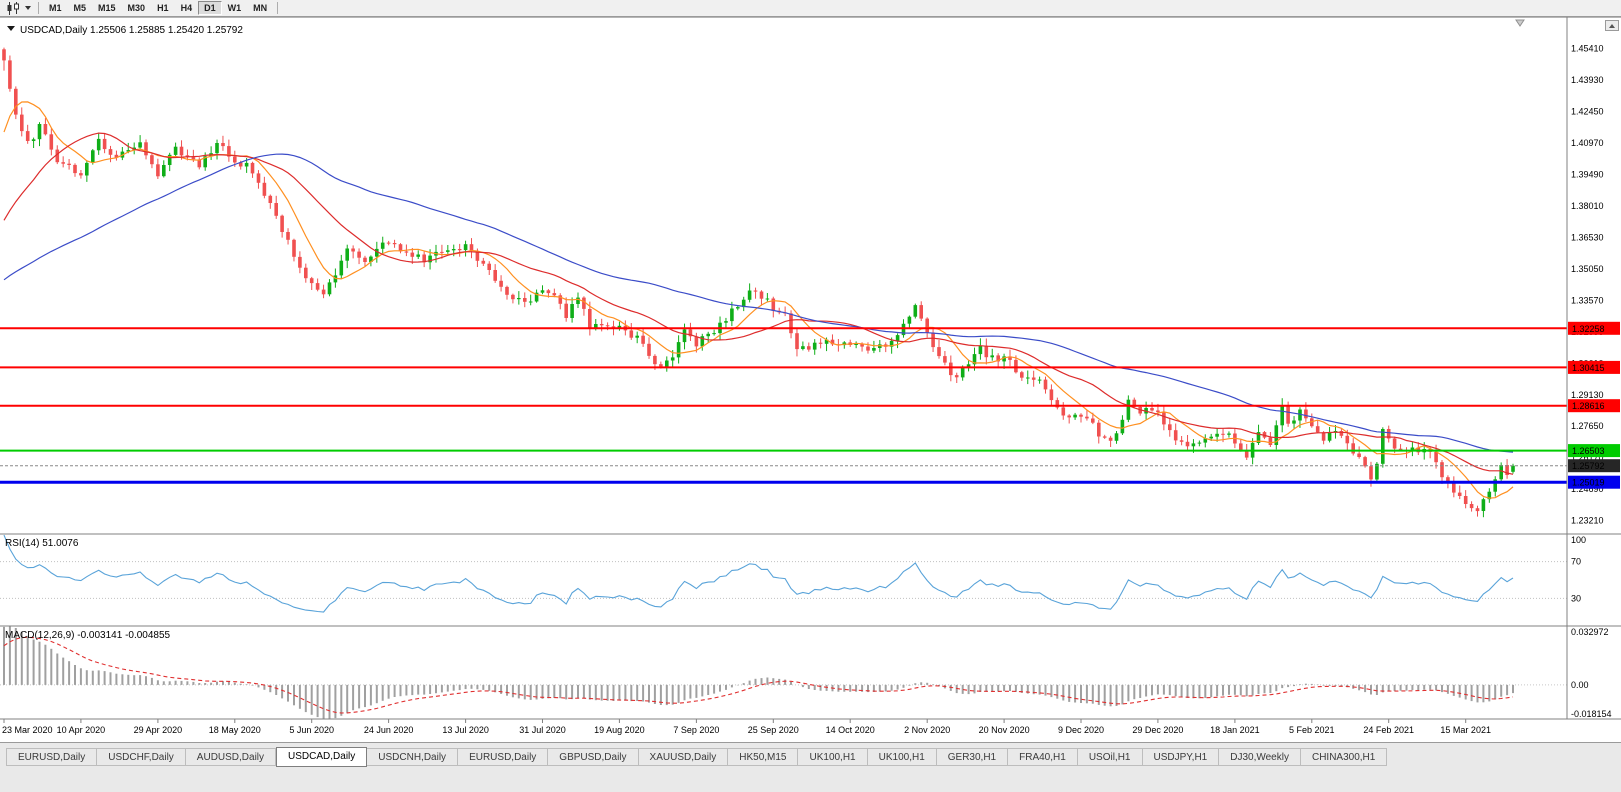 Image resolution: width=1621 pixels, height=792 pixels. Describe the element at coordinates (696, 730) in the screenshot. I see `date-axis-label: 7 Sep 2020` at that location.